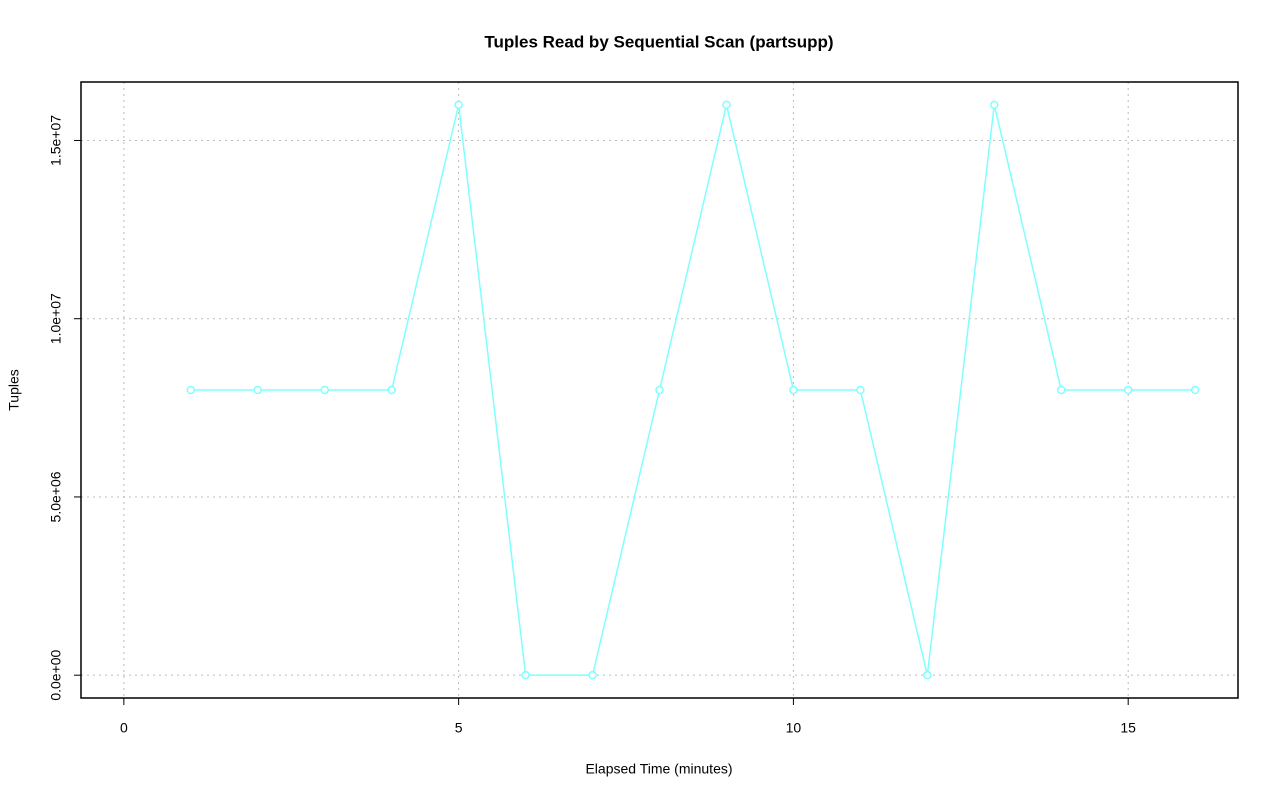 The image size is (1280, 801). Describe the element at coordinates (56, 674) in the screenshot. I see `y-tick-label: 0.0e+00` at that location.